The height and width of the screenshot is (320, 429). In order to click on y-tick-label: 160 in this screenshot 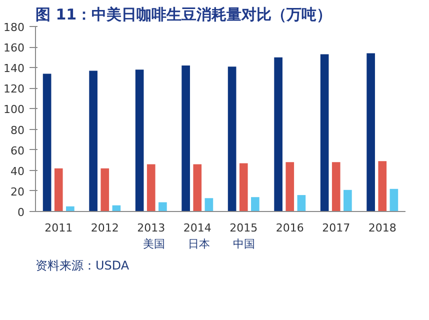, I will do `click(14, 48)`.